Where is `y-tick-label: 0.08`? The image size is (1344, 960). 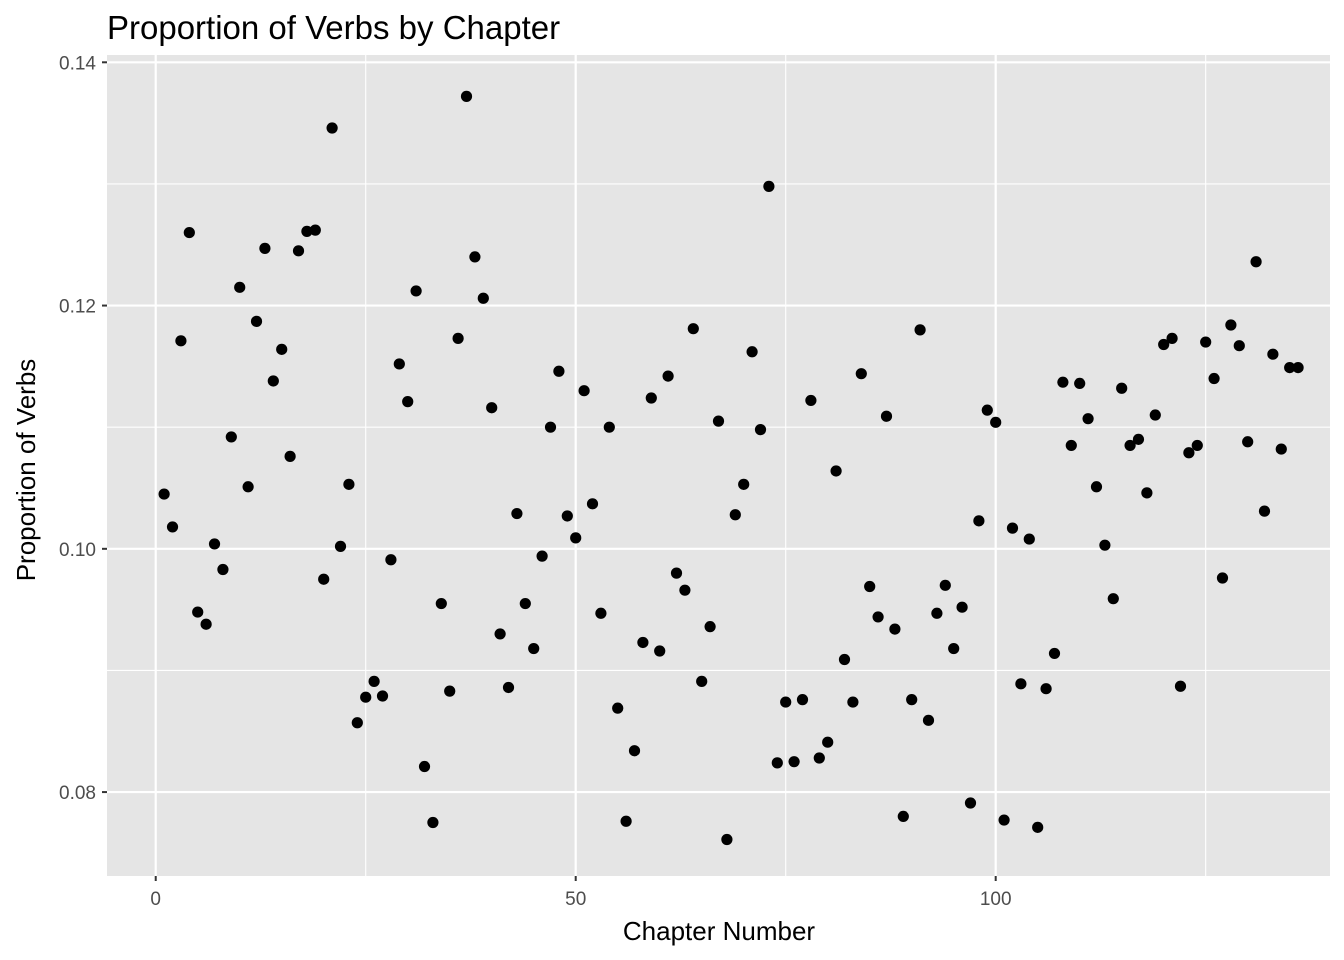 y-tick-label: 0.08 is located at coordinates (77, 793).